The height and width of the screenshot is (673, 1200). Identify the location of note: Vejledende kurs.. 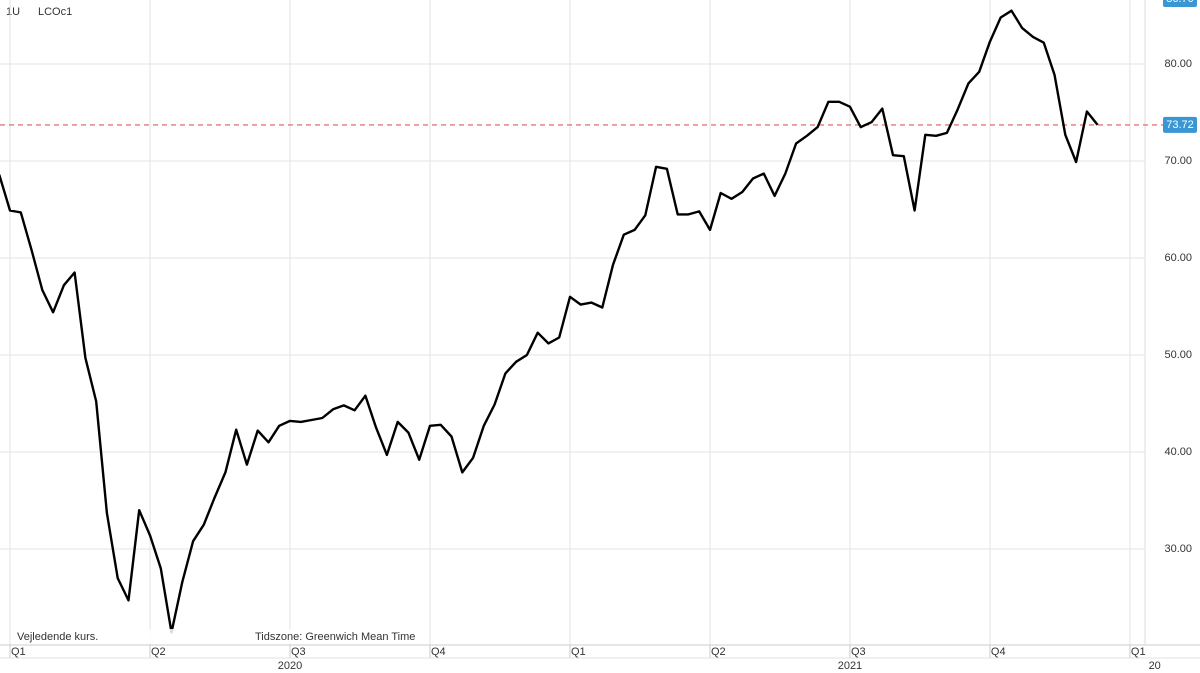
(57, 637).